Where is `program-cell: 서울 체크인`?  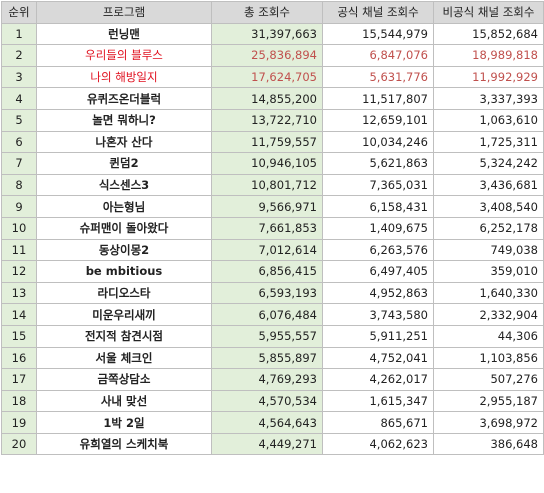
program-cell: 서울 체크인 is located at coordinates (124, 358).